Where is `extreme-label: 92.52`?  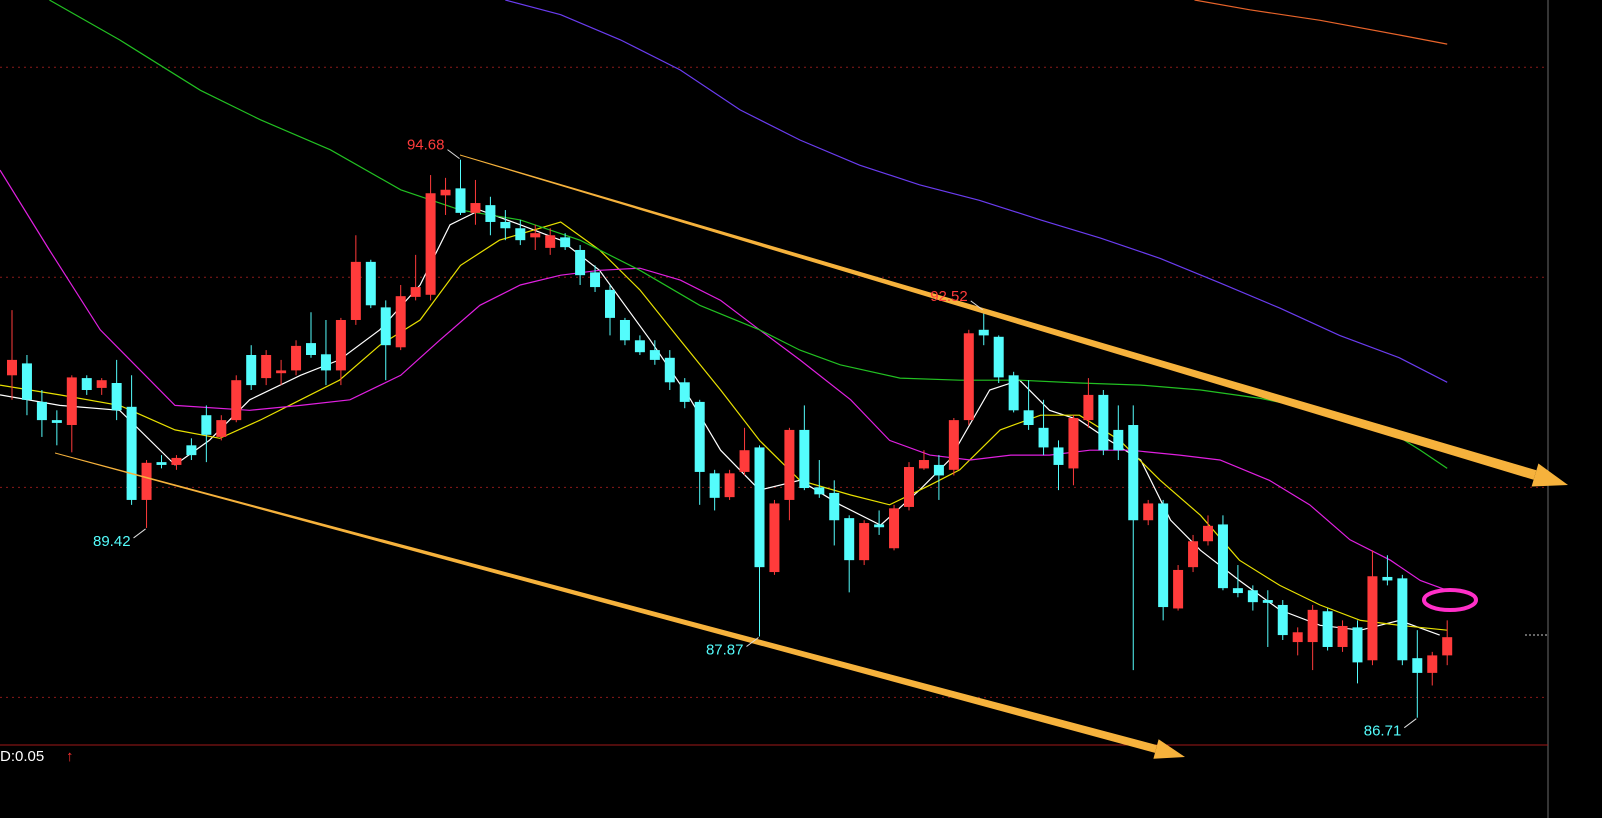 extreme-label: 92.52 is located at coordinates (949, 296).